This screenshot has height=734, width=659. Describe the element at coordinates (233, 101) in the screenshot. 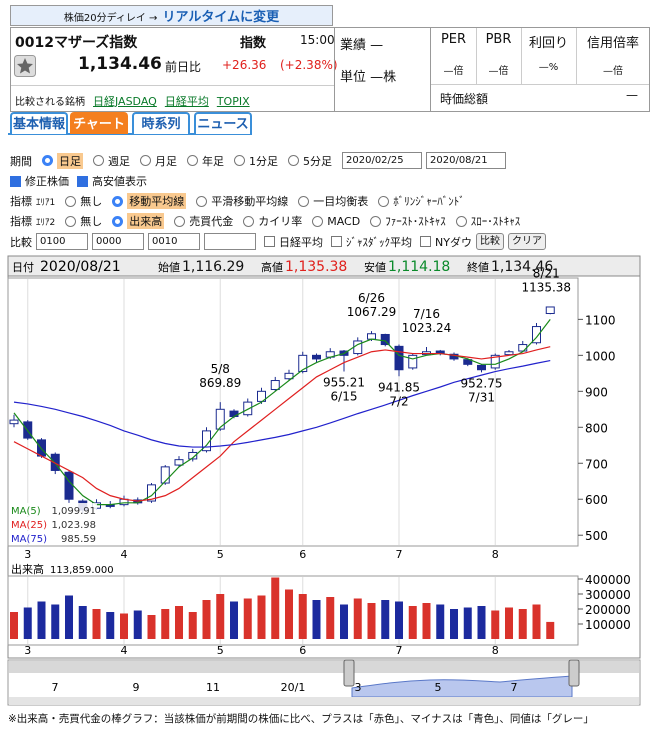

I see `compare-link: TOPIX` at that location.